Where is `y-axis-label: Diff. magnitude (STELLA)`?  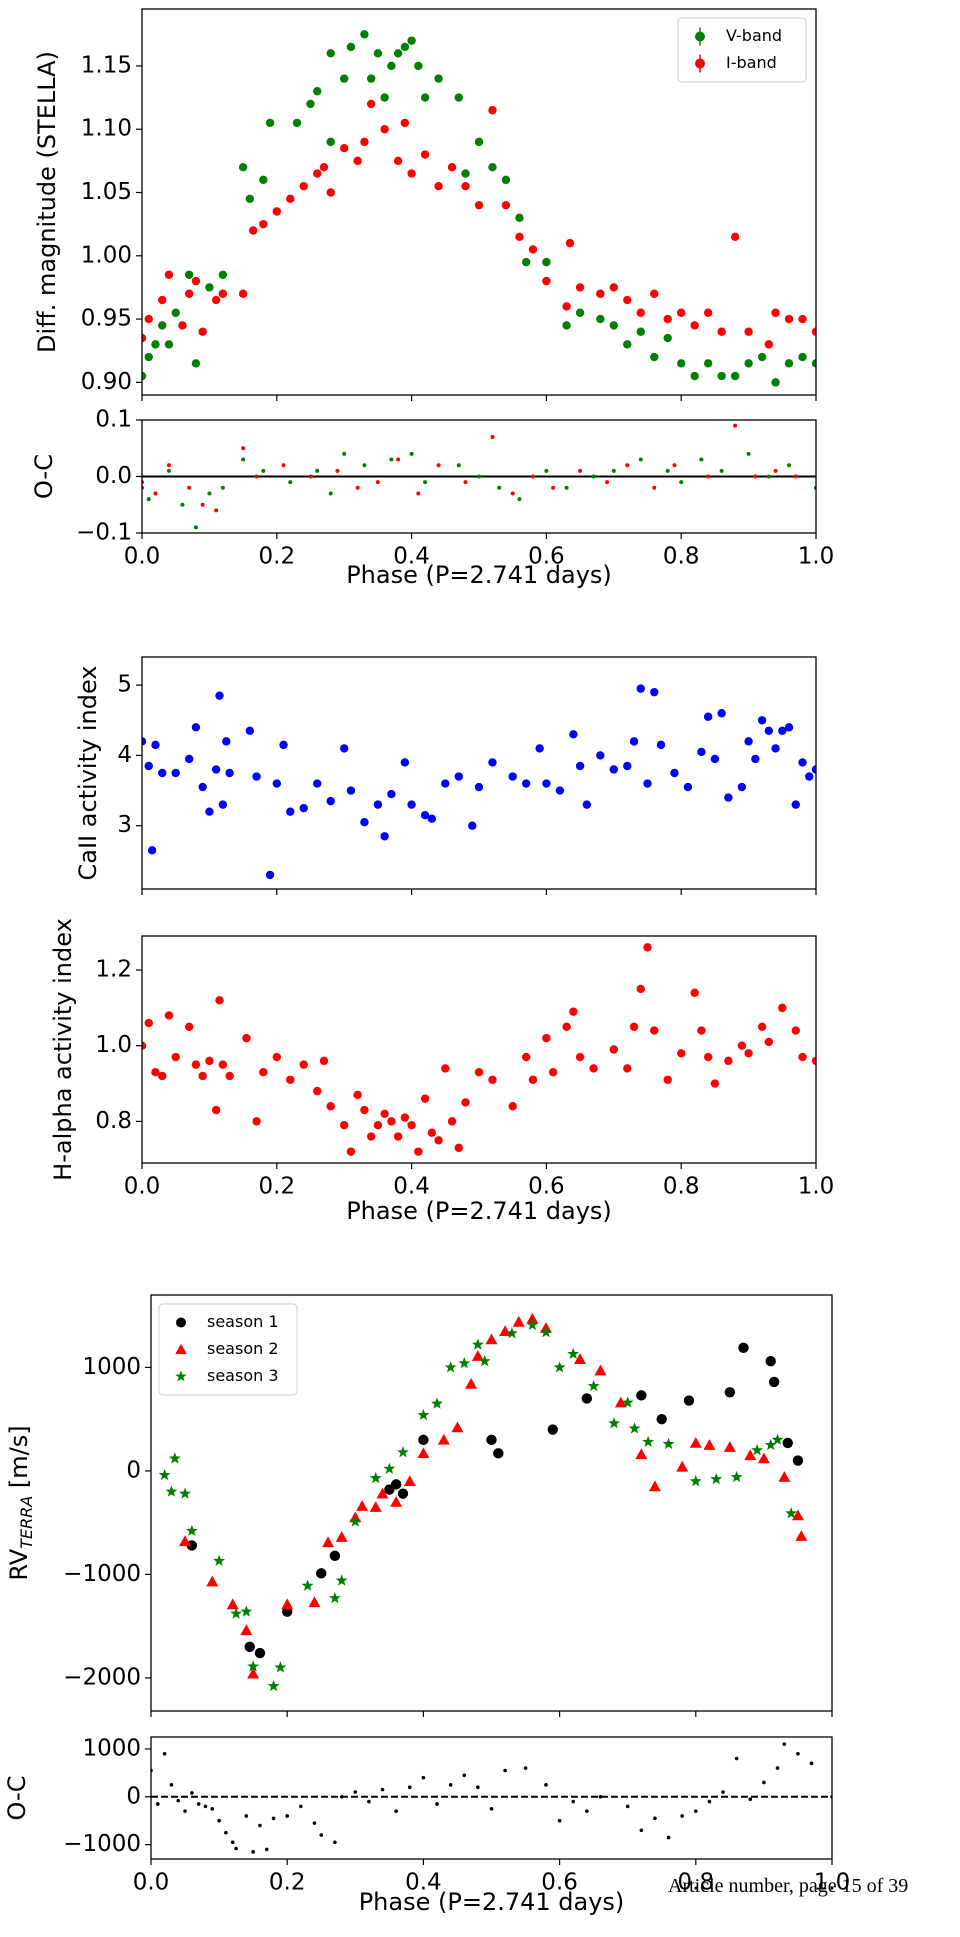
y-axis-label: Diff. magnitude (STELLA) is located at coordinates (47, 202).